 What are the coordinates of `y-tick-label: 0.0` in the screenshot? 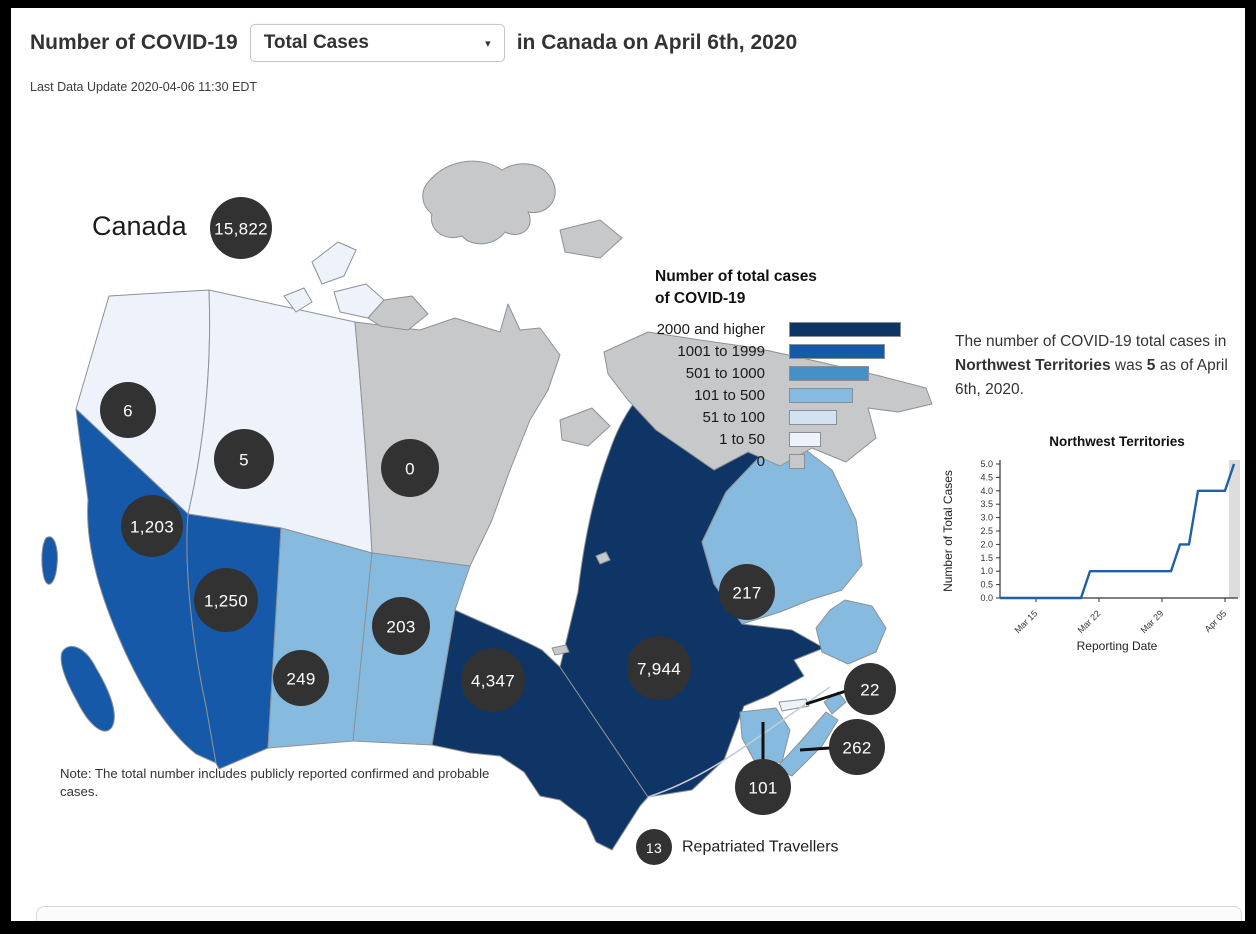 It's located at (986, 598).